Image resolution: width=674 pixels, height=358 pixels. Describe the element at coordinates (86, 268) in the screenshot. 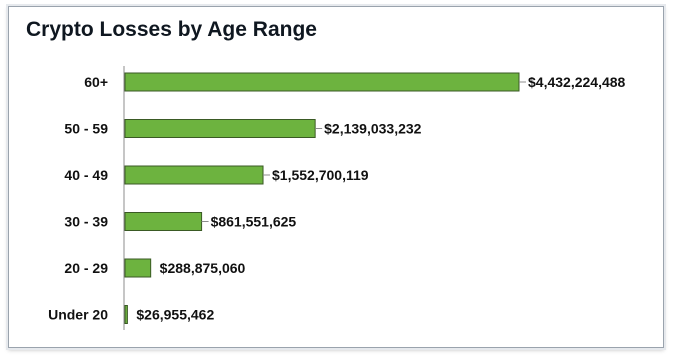

I see `category-label: 20 - 29` at that location.